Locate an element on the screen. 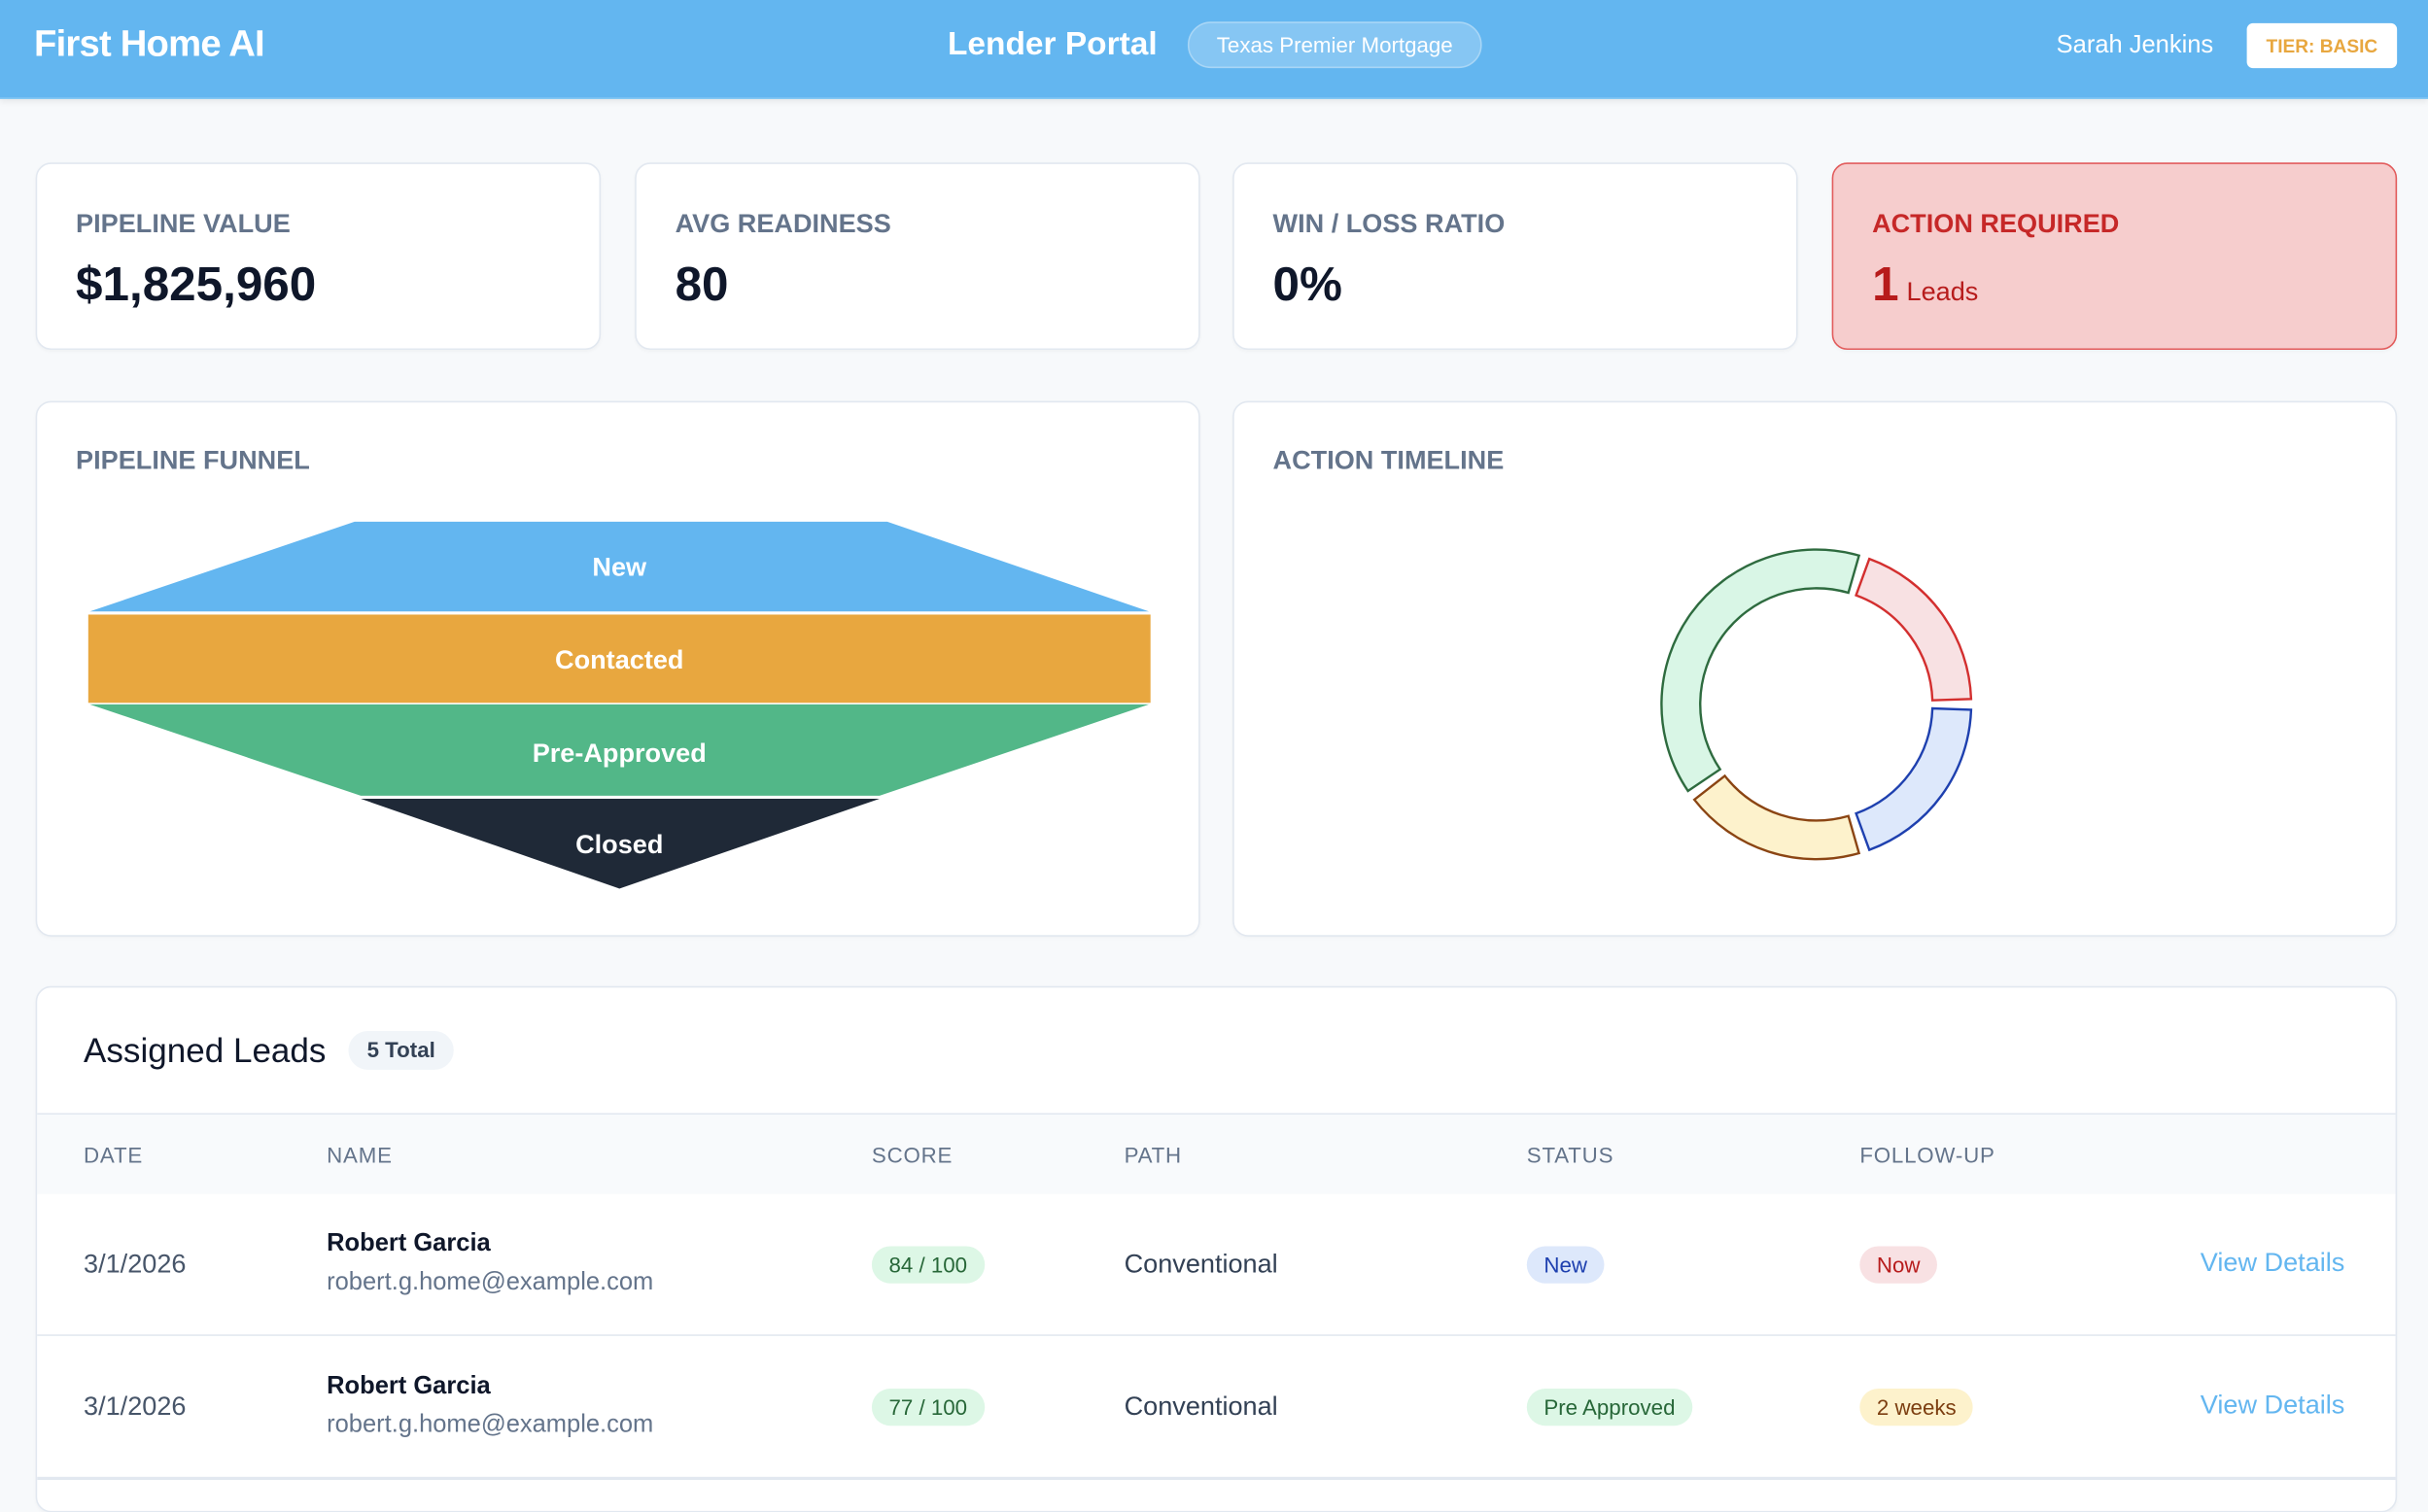 The image size is (2428, 1512). user-name: Sarah Jenkins is located at coordinates (2135, 46).